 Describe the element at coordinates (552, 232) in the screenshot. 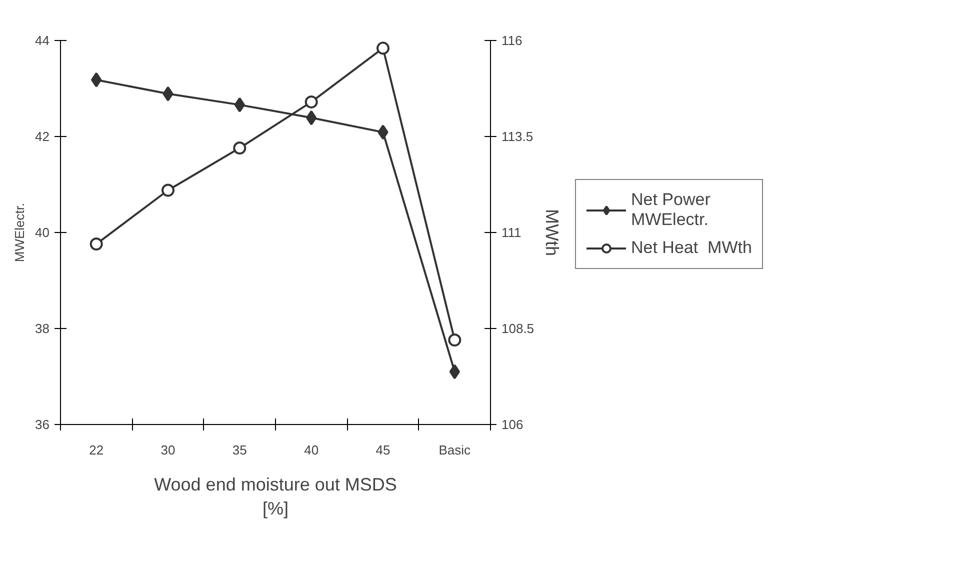

I see `y2-axis-title: MWth` at that location.